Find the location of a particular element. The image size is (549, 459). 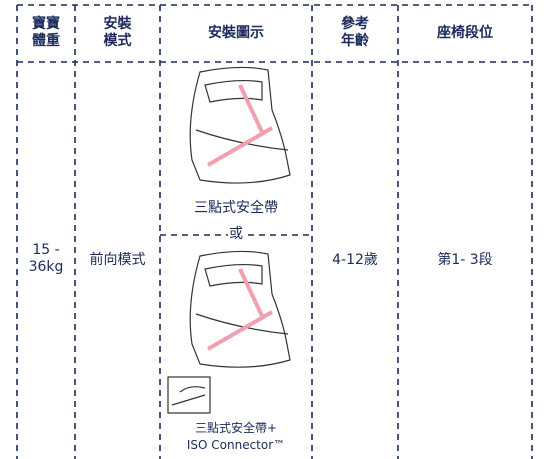

age: 4-12歲 is located at coordinates (355, 260).